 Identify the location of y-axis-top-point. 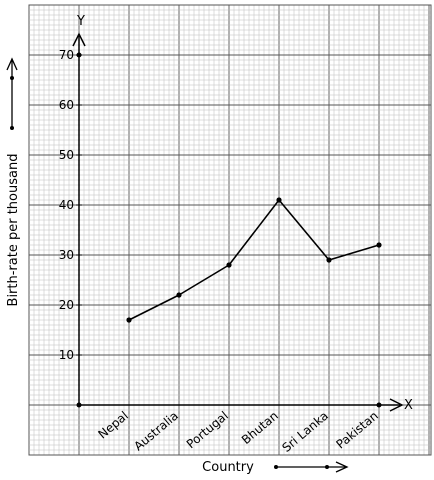
(79, 55).